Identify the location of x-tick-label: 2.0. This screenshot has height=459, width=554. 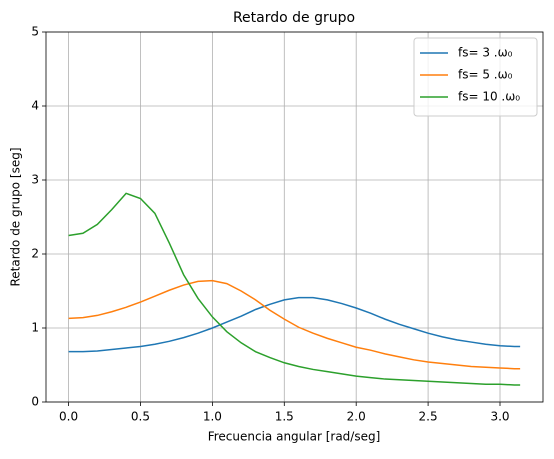
(356, 417).